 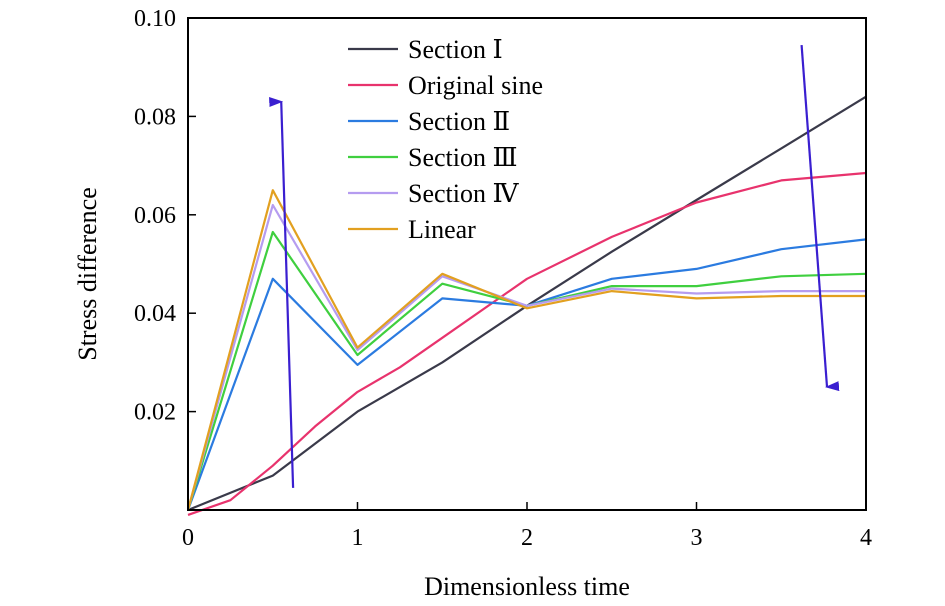 I want to click on legend-label: Section Ⅳ, so click(x=463, y=193).